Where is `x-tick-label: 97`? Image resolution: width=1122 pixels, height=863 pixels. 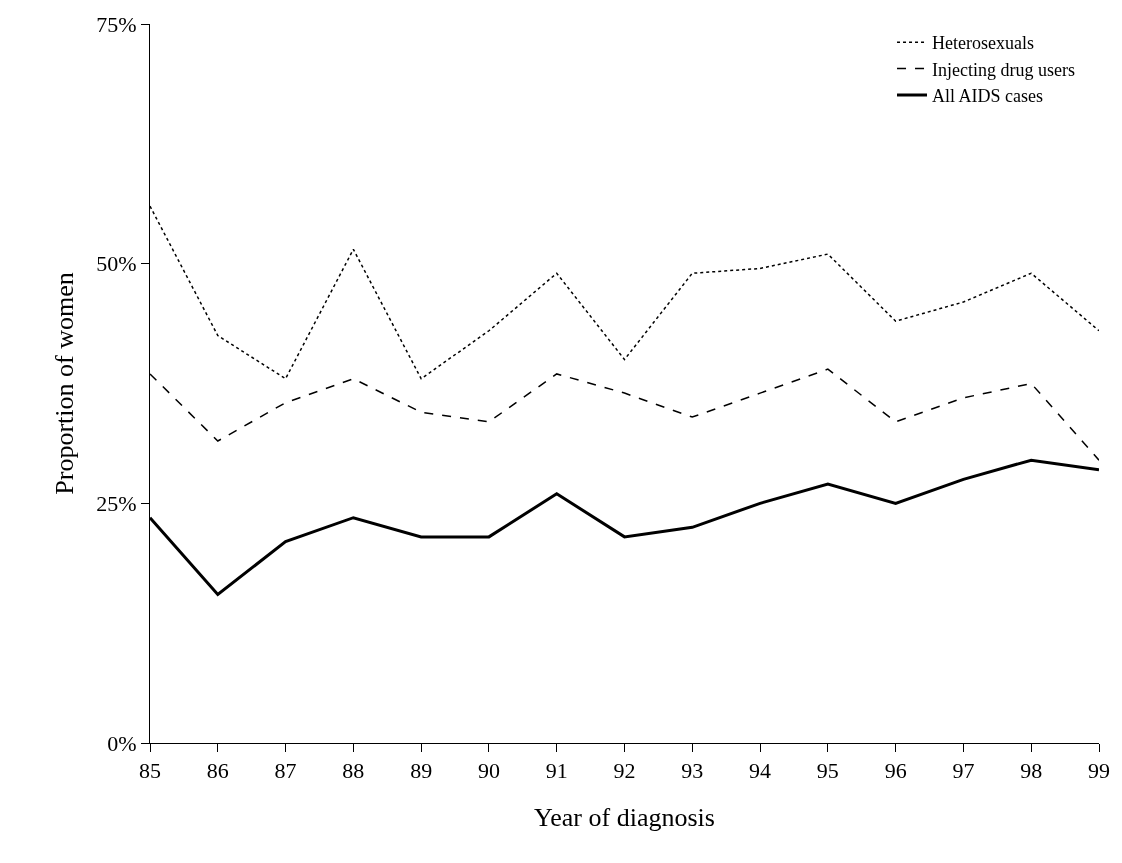
x-tick-label: 97 is located at coordinates (963, 771).